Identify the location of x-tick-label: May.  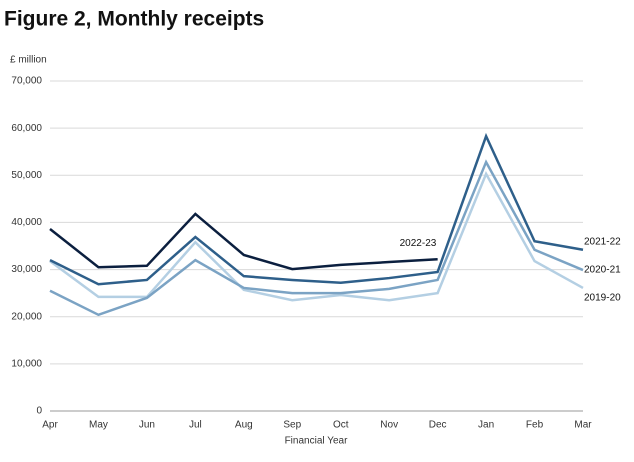
(98, 425).